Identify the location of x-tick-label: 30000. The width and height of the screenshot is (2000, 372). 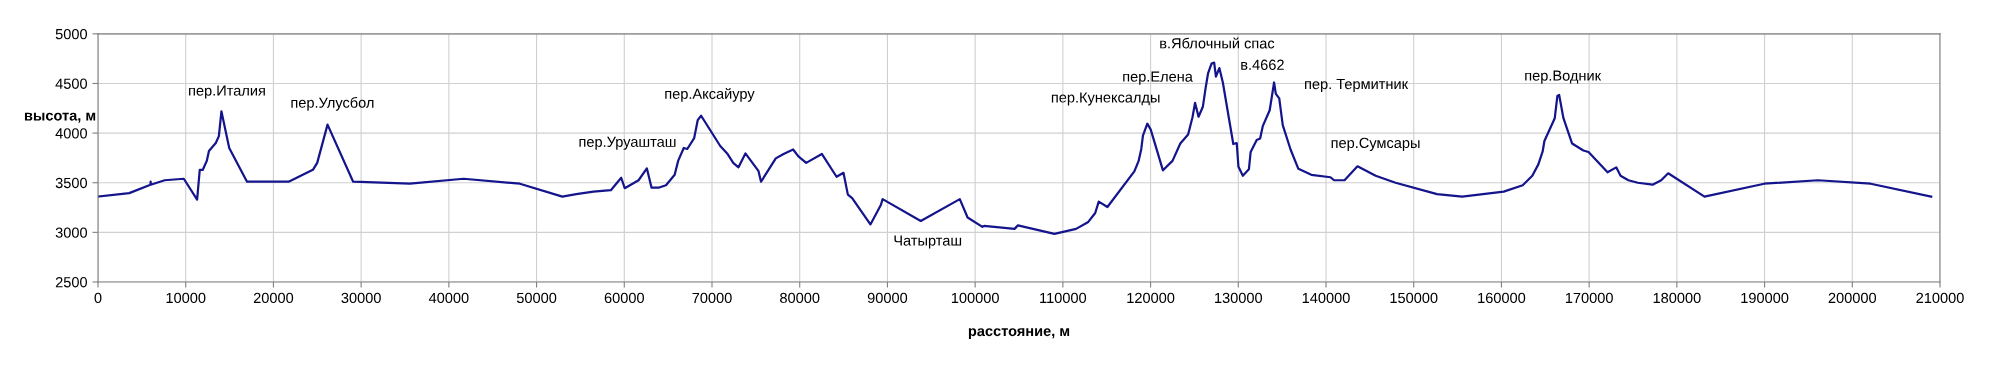
(361, 298).